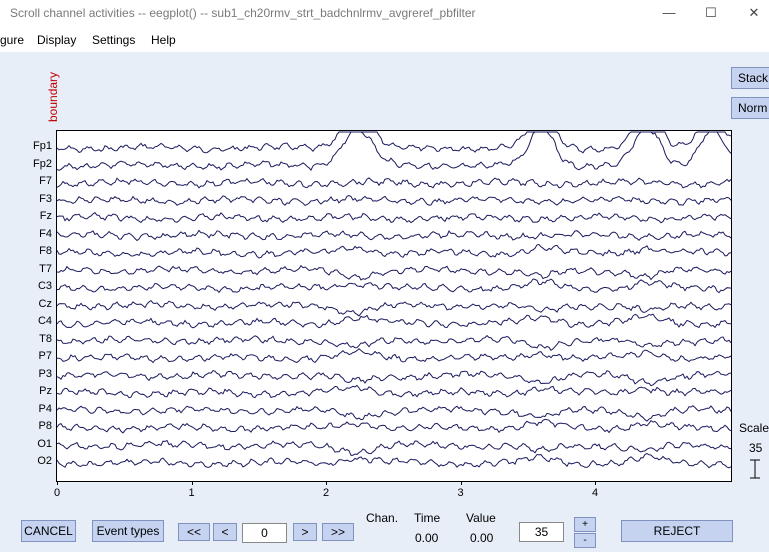  I want to click on value-label: Value, so click(481, 518).